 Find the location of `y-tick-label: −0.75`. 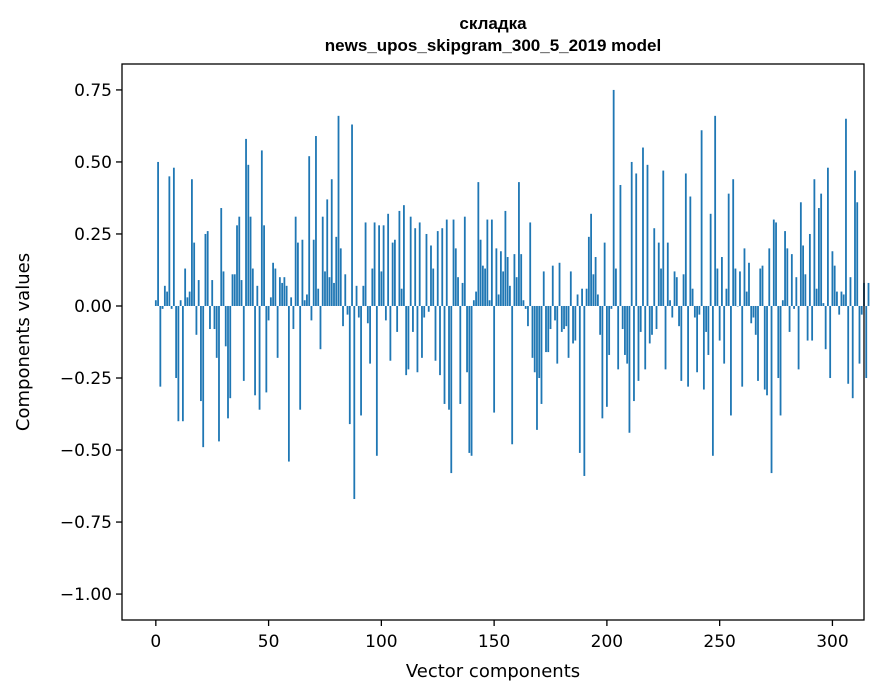

y-tick-label: −0.75 is located at coordinates (86, 523).